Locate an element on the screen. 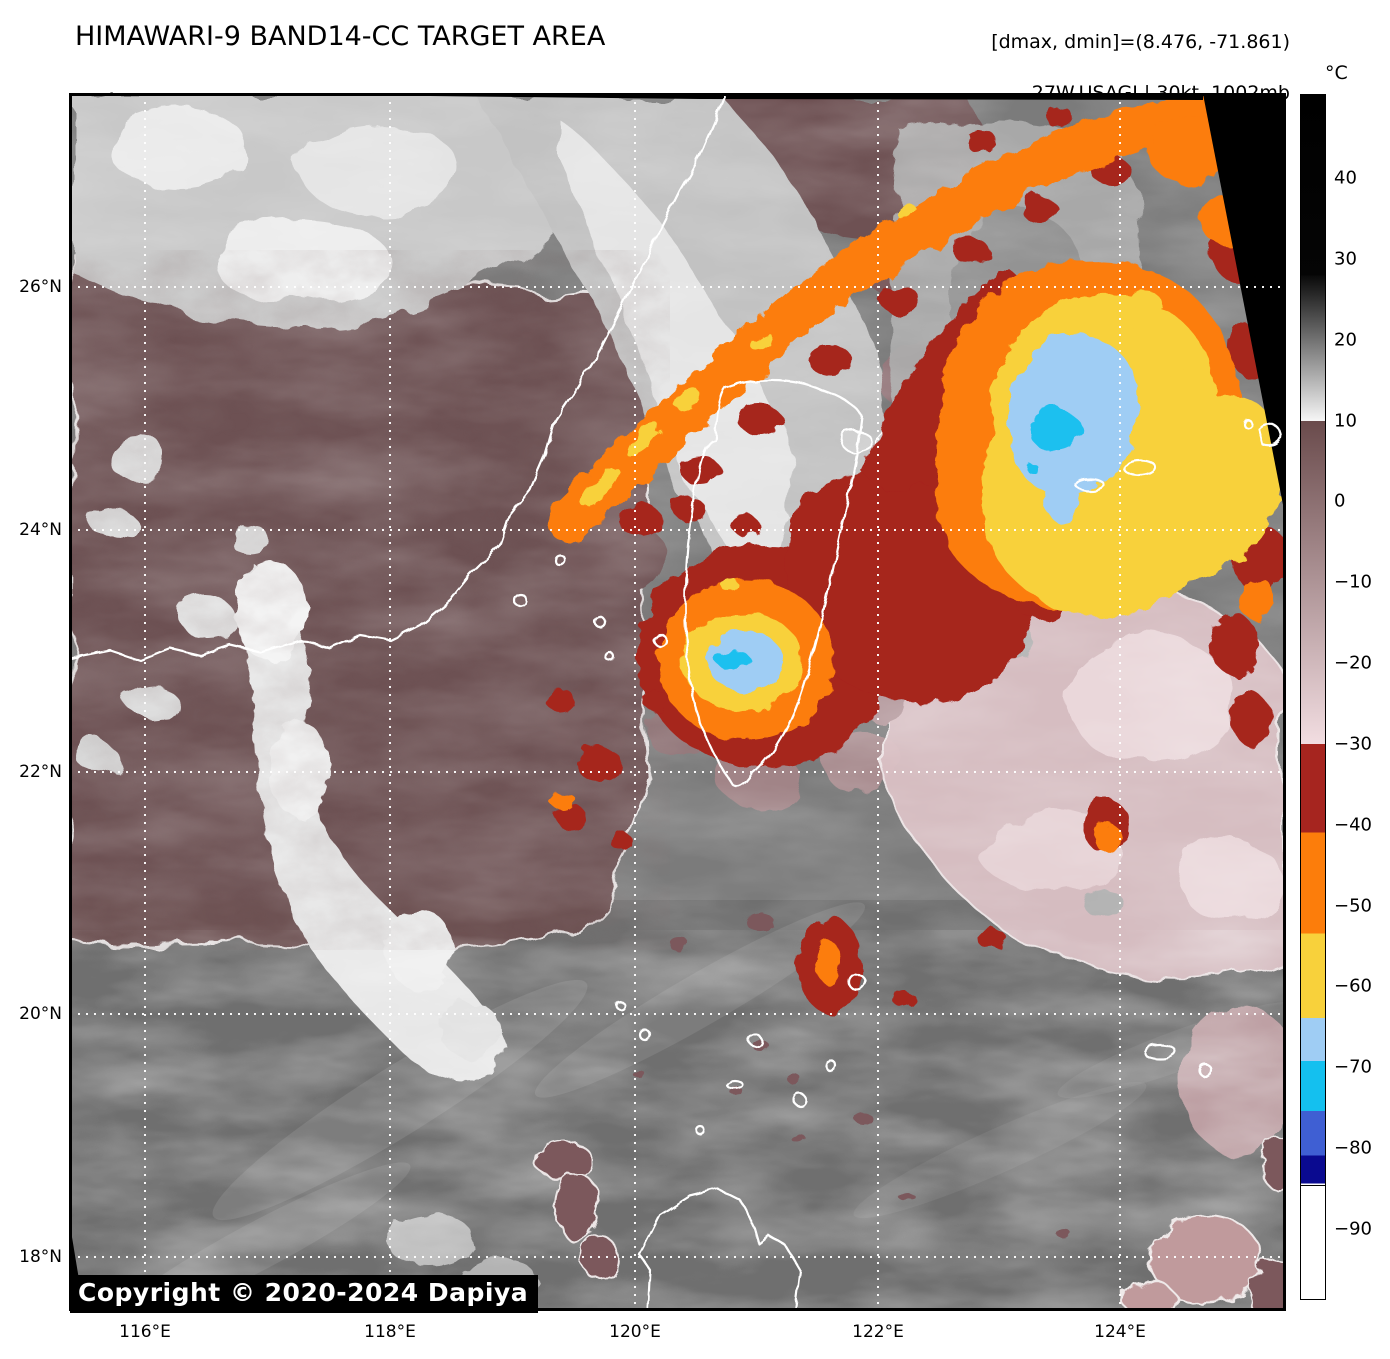 The width and height of the screenshot is (1390, 1359). lon-label-122e: 122°E is located at coordinates (878, 1332).